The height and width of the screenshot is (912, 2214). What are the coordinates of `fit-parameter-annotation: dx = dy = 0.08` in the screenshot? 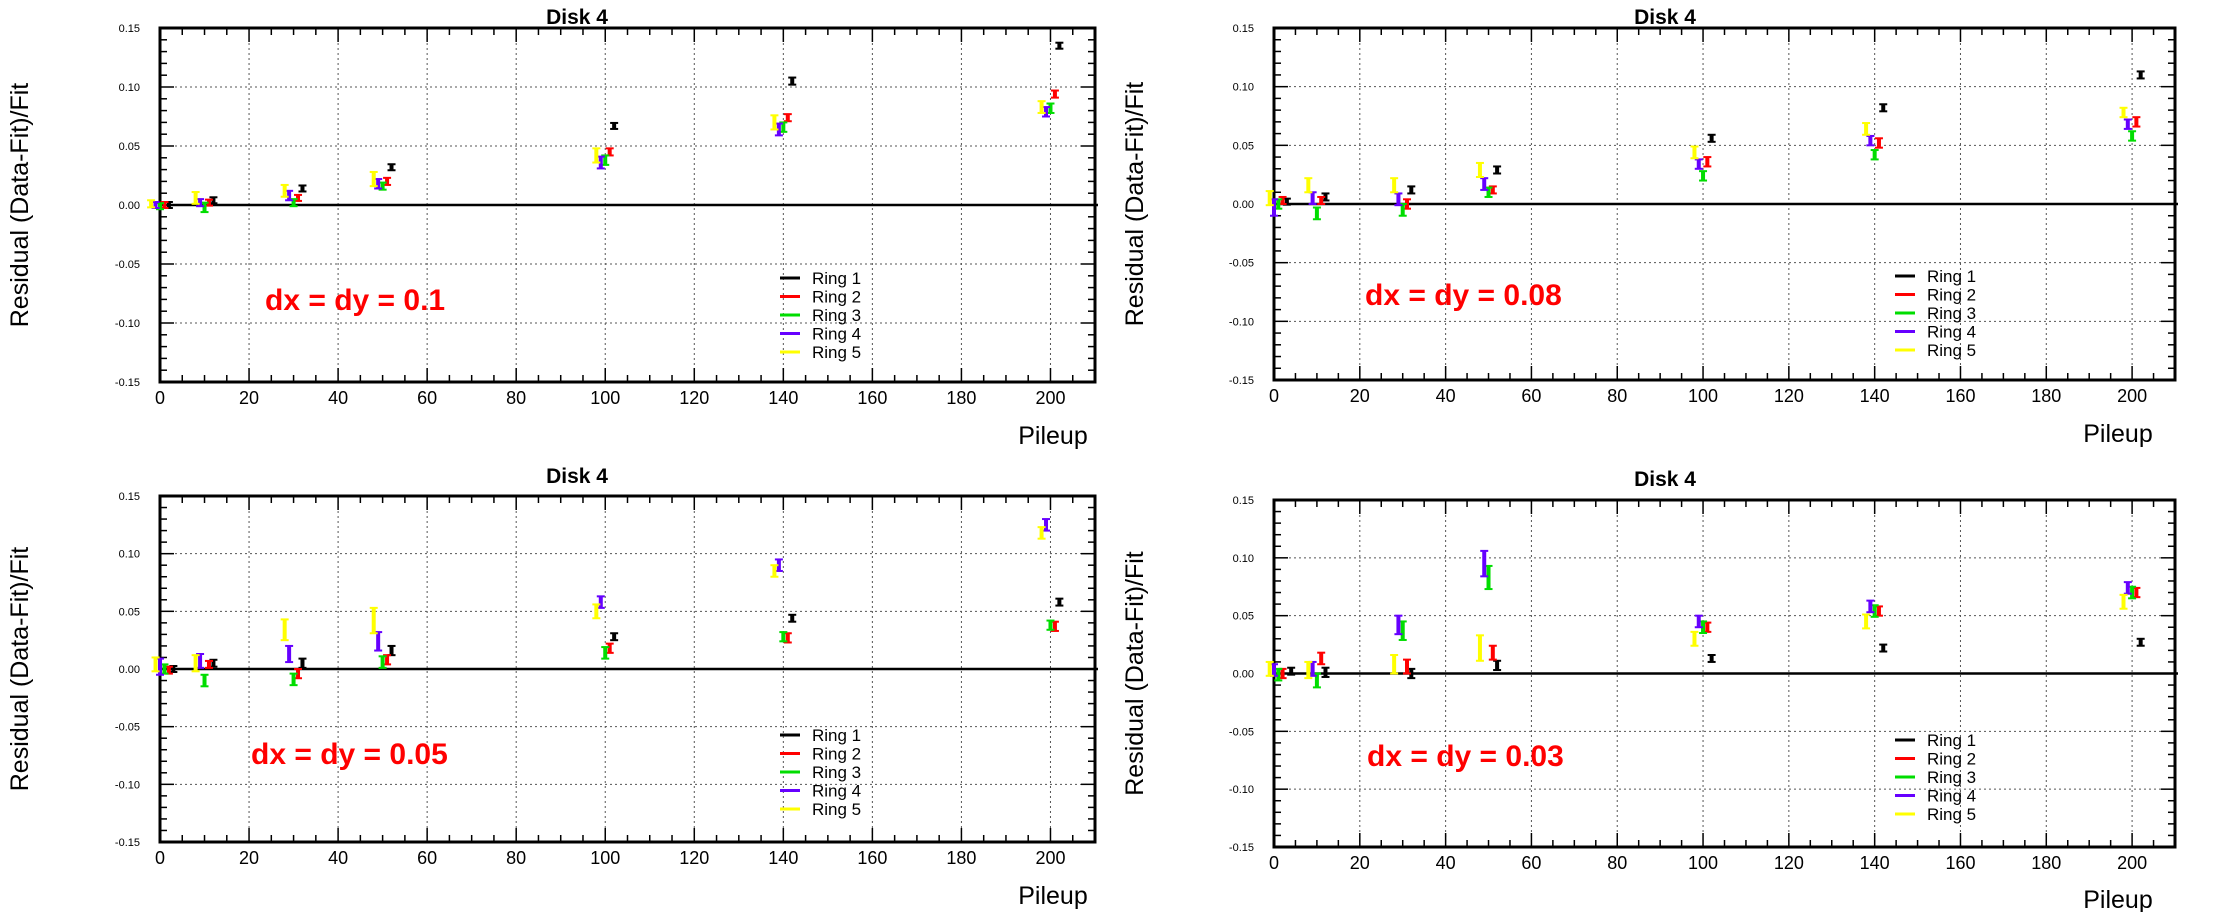 It's located at (1463, 295).